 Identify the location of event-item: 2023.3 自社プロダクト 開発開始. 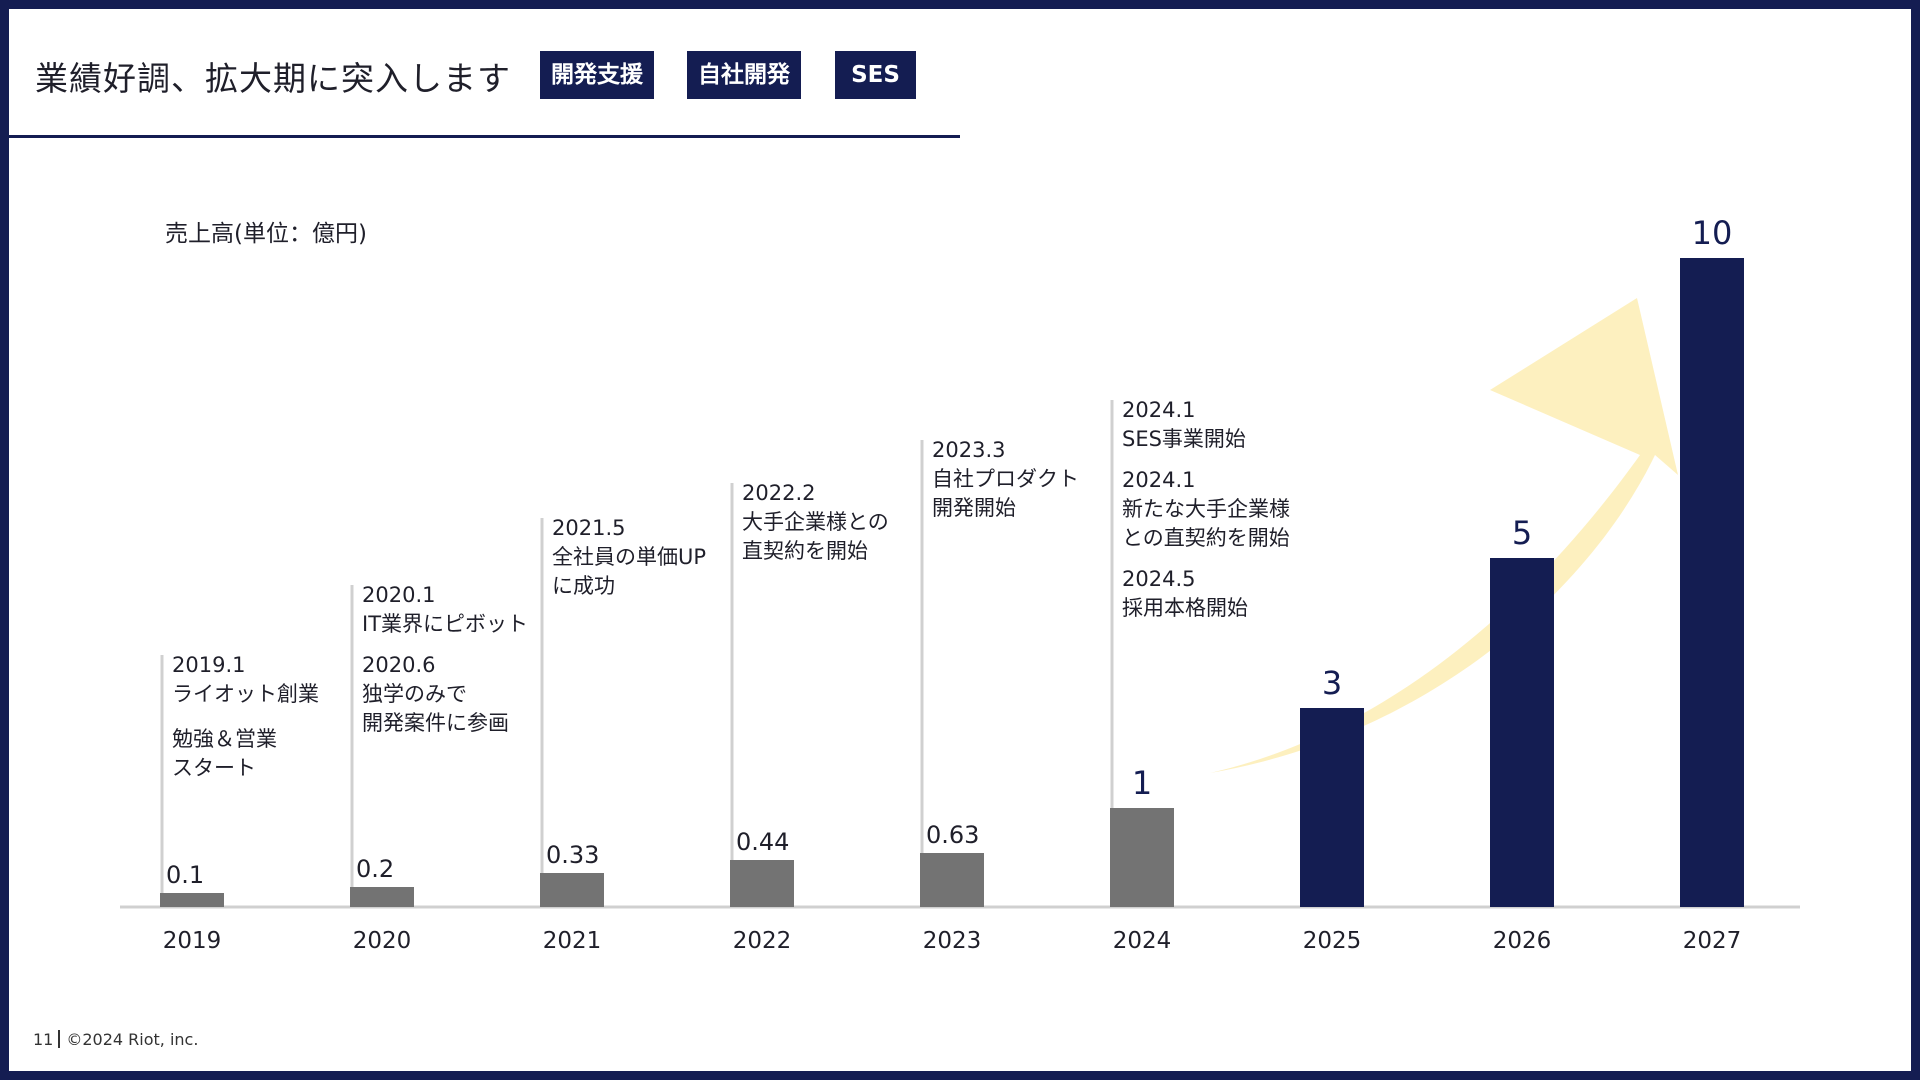
(1005, 479).